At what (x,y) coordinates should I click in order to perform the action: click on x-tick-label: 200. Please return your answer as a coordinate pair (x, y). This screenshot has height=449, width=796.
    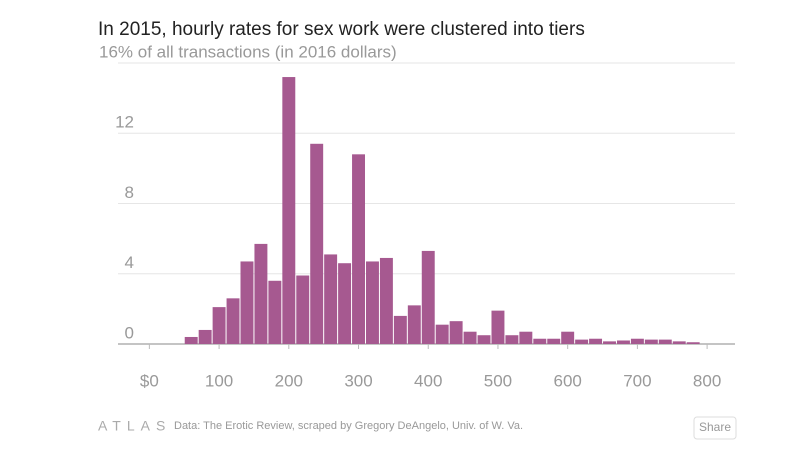
    Looking at the image, I should click on (289, 380).